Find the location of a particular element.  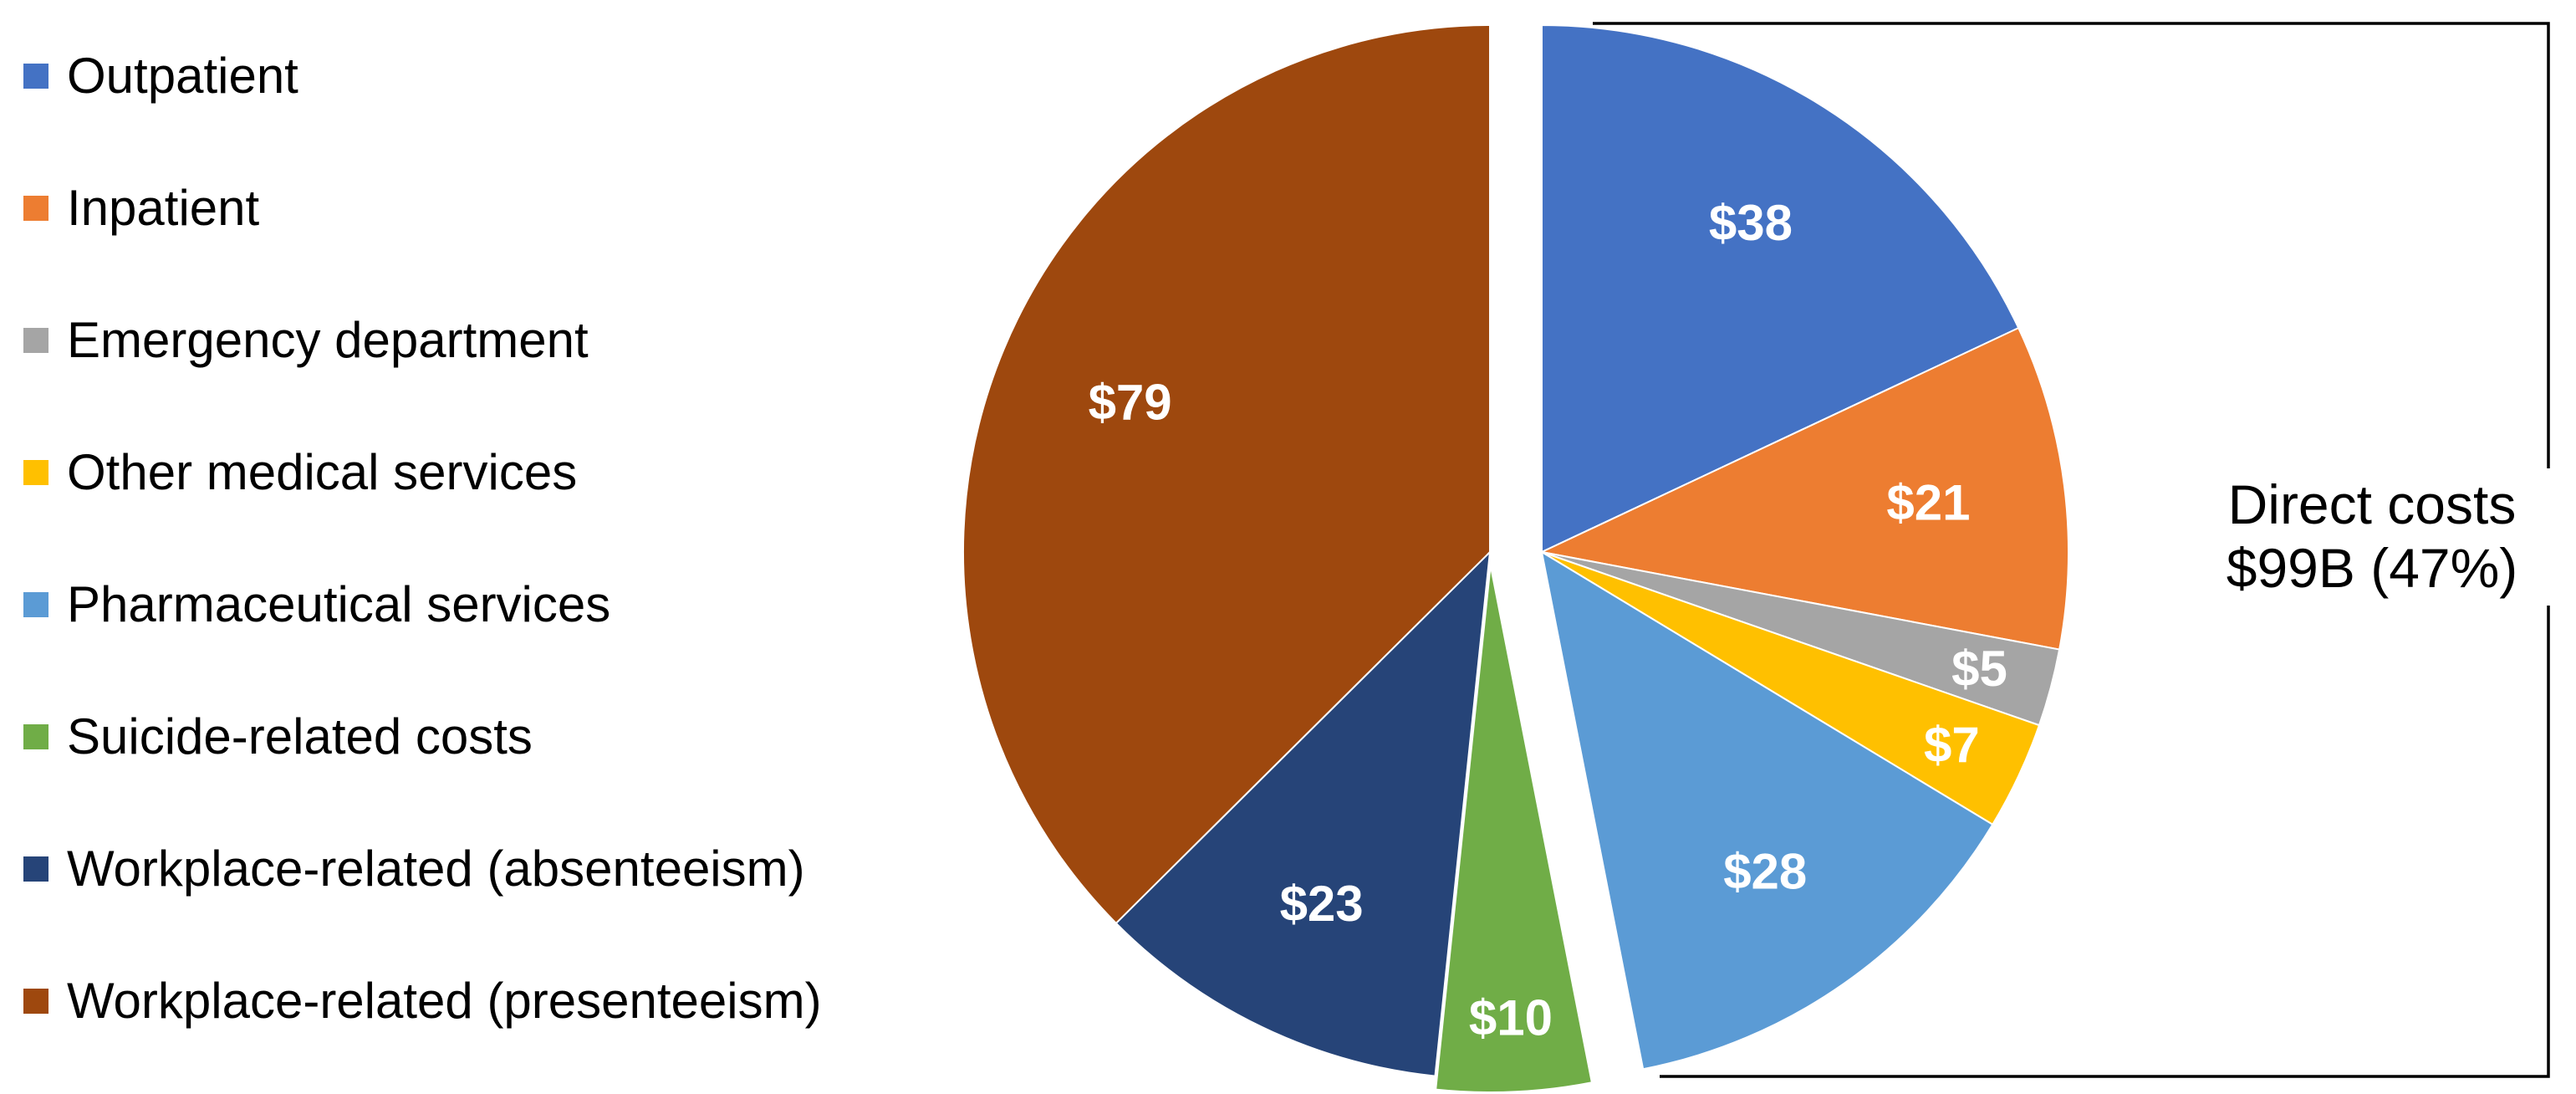

legend-item-other-medical-services: Other medical services is located at coordinates (422, 472).